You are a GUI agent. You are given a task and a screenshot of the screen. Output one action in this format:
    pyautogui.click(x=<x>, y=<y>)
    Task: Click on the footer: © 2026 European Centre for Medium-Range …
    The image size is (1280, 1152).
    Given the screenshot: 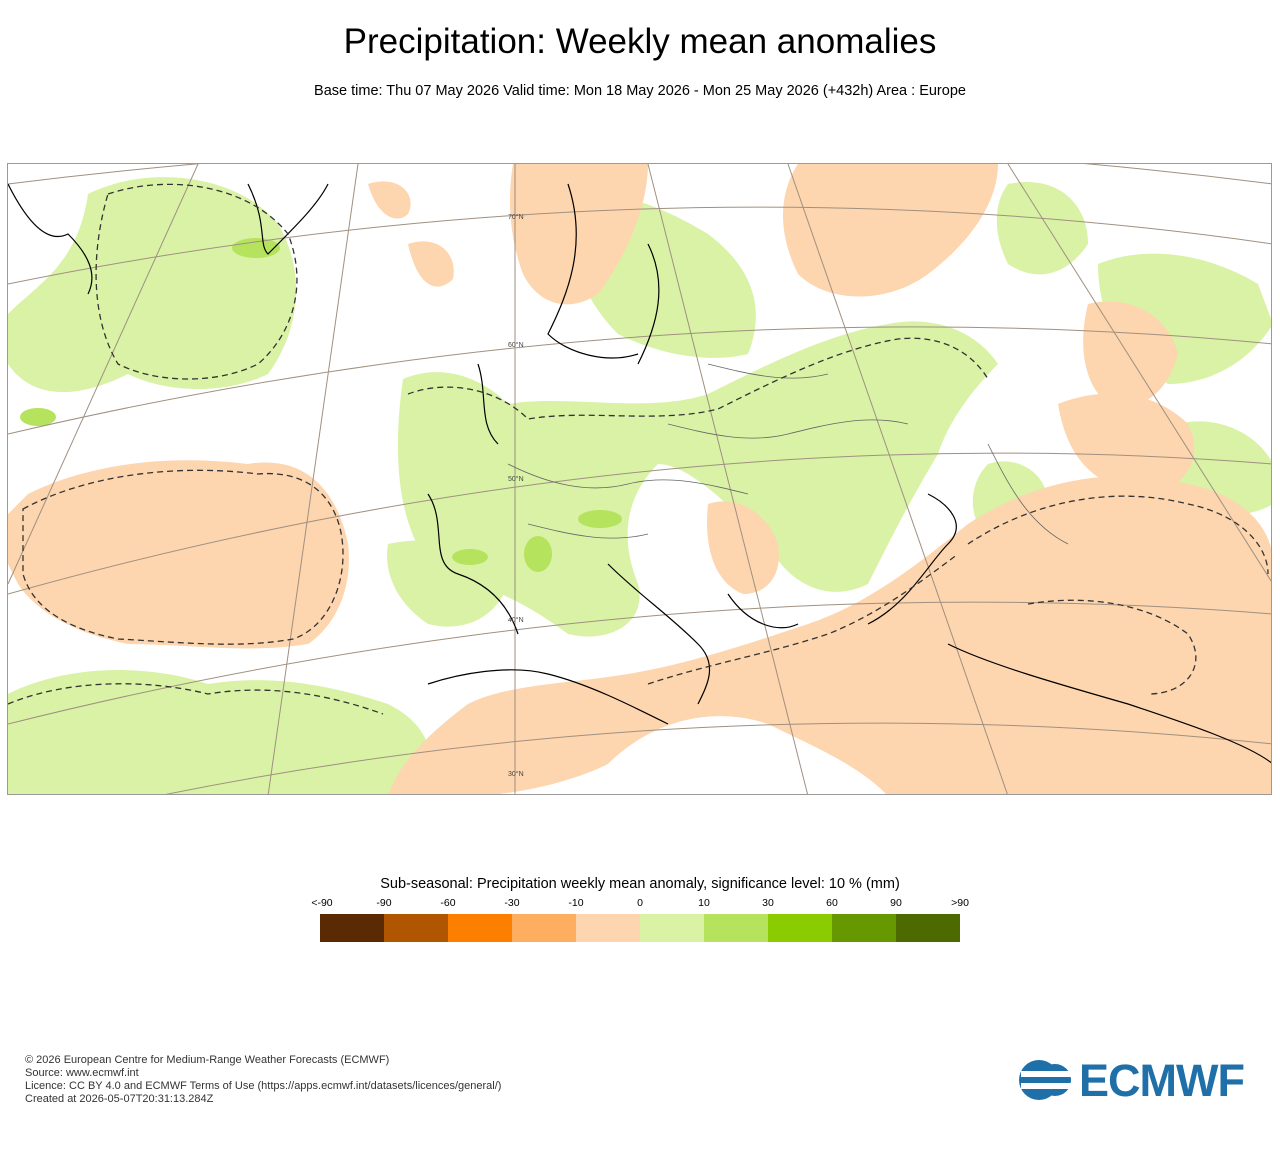 What is the action you would take?
    pyautogui.click(x=263, y=1080)
    